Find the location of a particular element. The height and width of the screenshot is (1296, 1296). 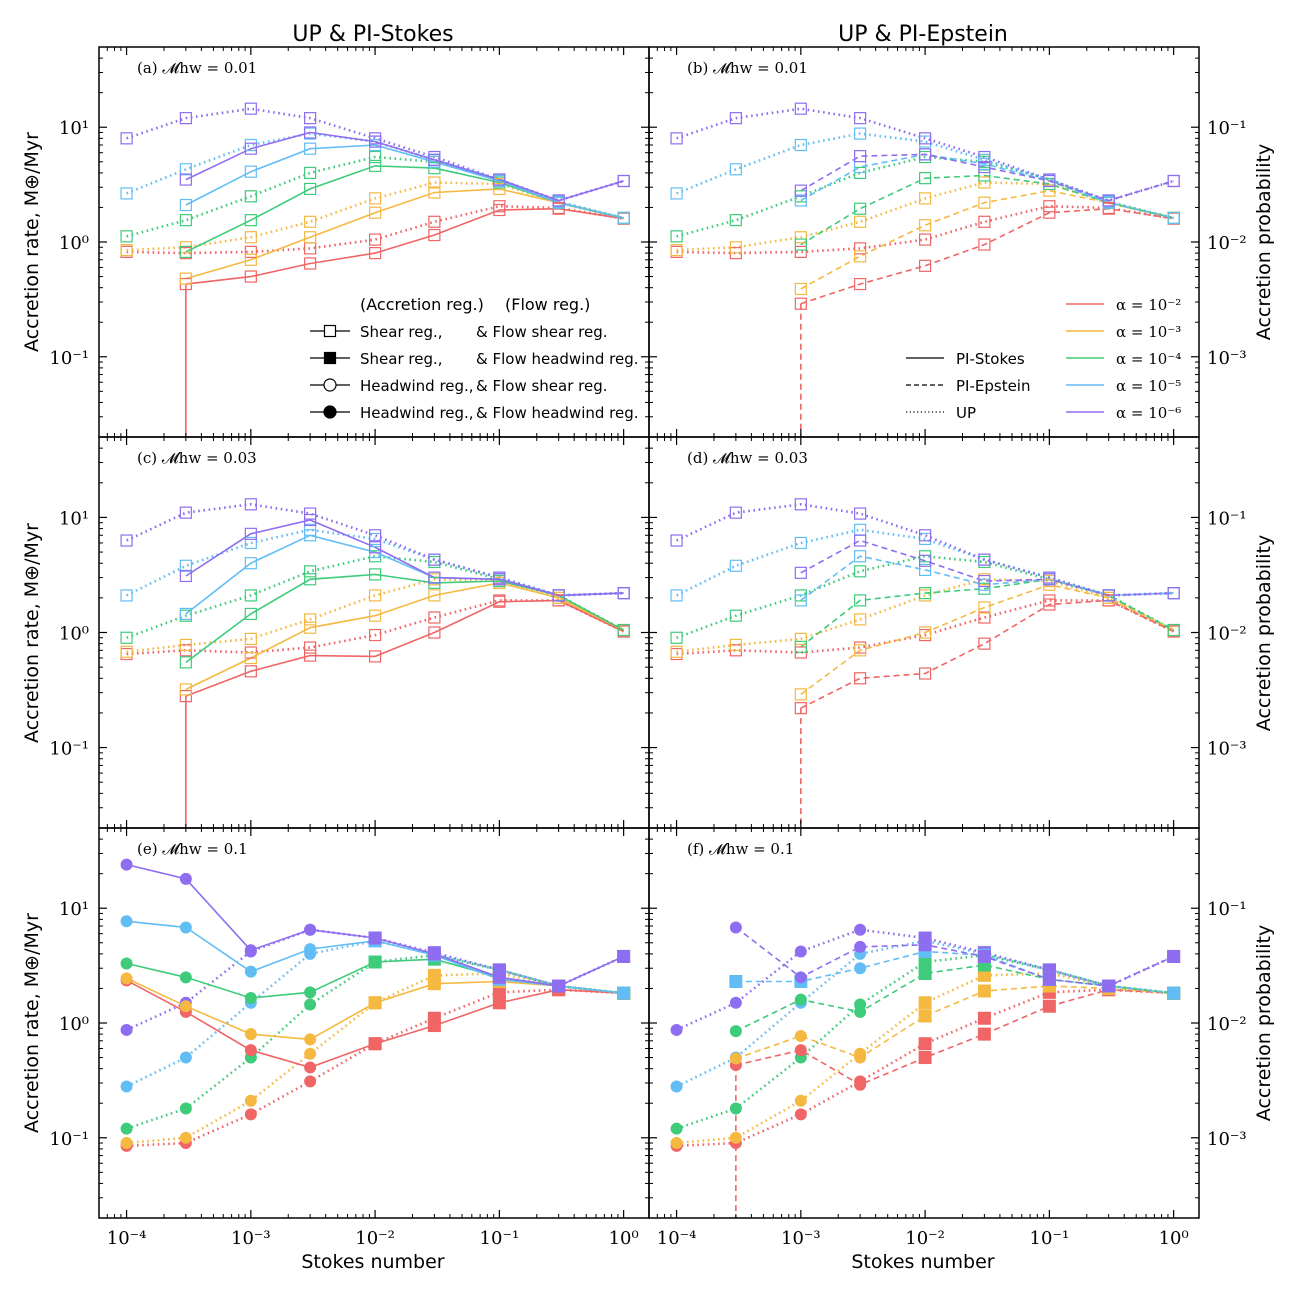

panel-c: 10⁻¹ 10⁰ 10¹ (c) 𝓜hw = 0.03 is located at coordinates (349, 632).